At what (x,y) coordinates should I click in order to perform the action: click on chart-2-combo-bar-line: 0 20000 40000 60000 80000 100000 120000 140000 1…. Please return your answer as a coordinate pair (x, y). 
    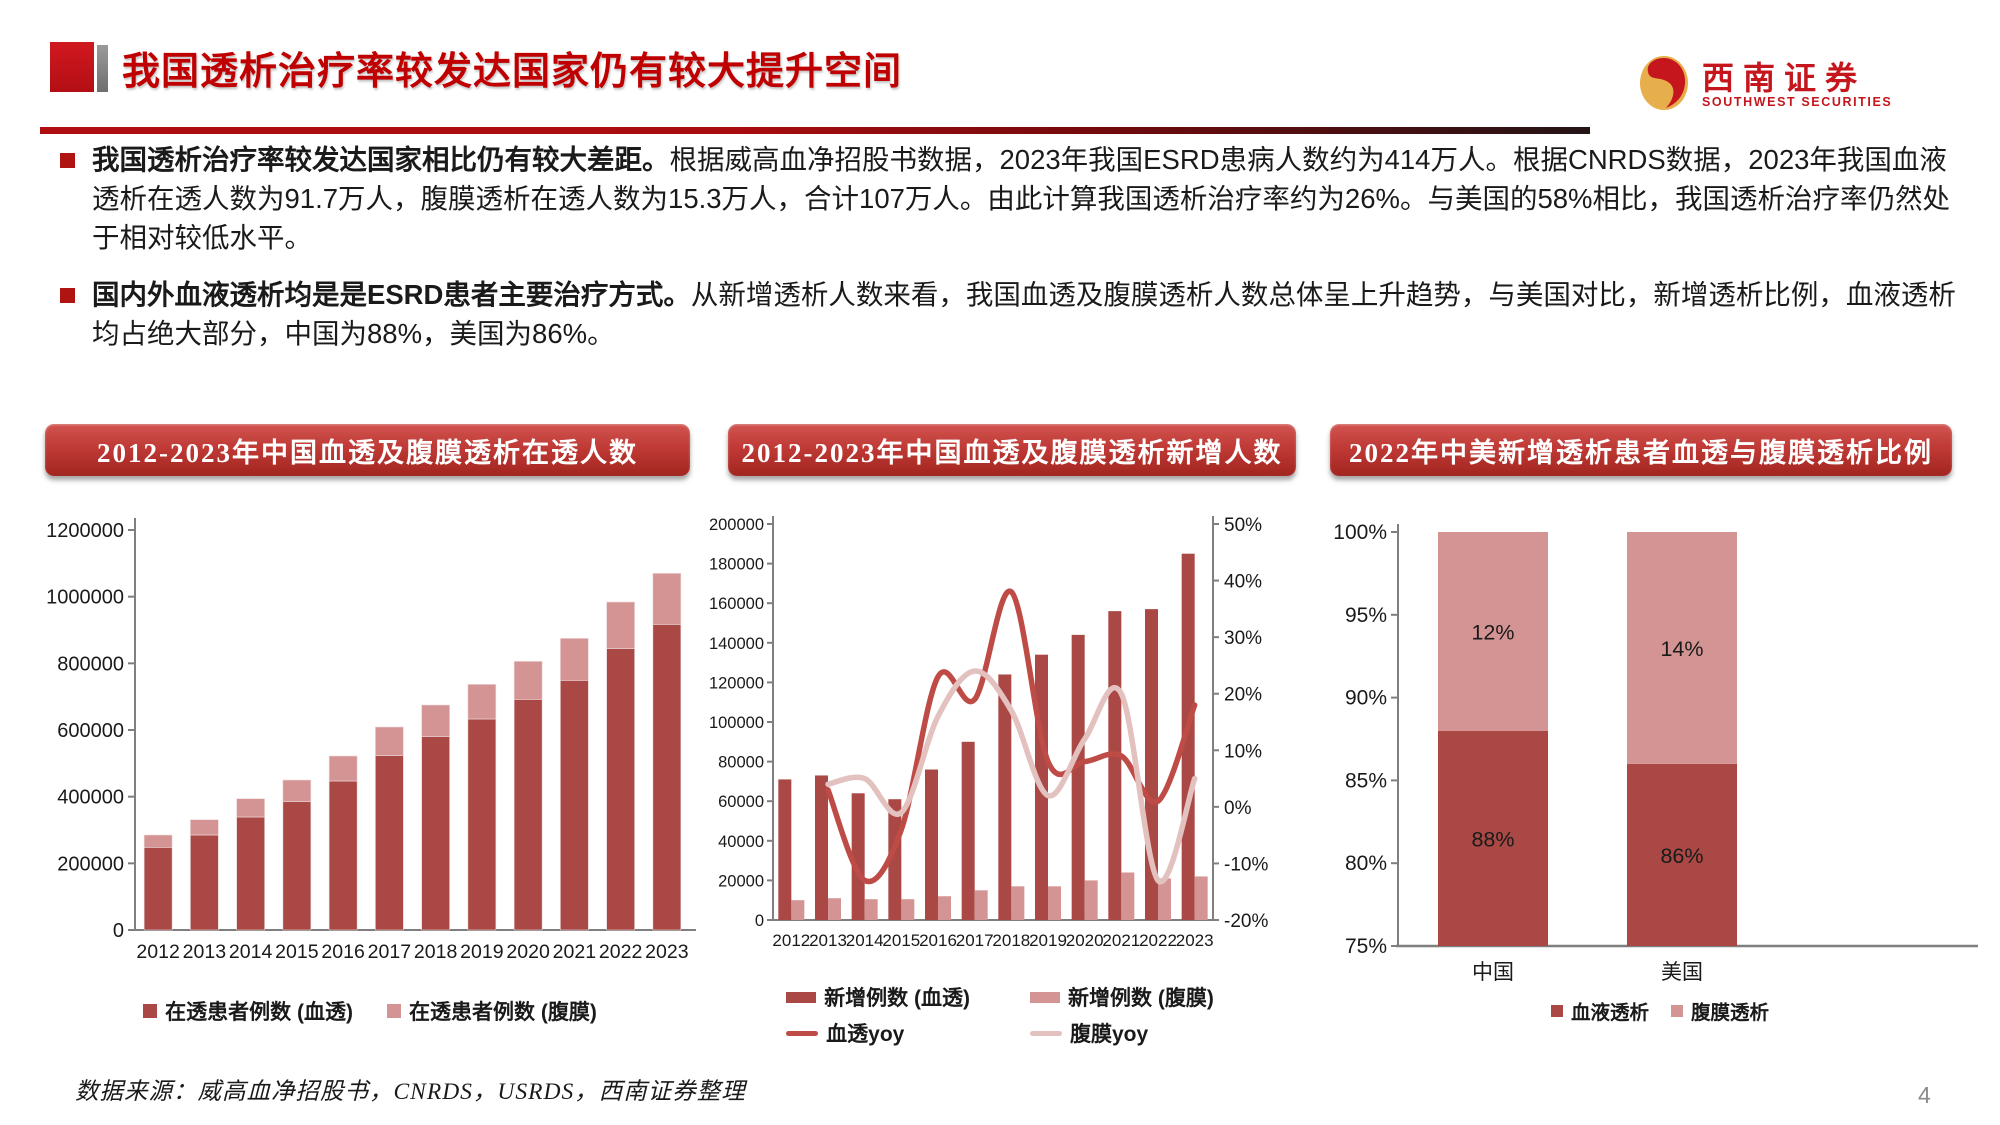
    Looking at the image, I should click on (989, 732).